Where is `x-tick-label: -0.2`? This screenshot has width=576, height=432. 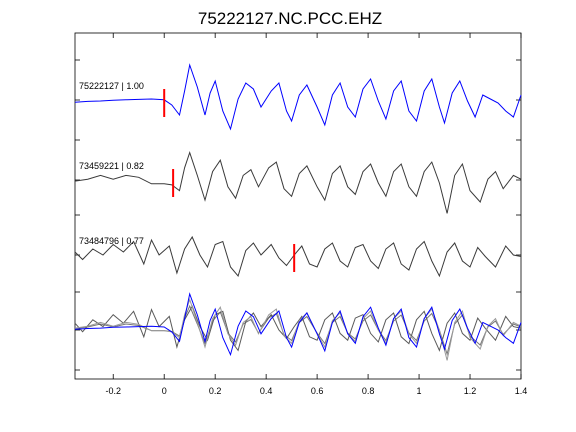 x-tick-label: -0.2 is located at coordinates (113, 391).